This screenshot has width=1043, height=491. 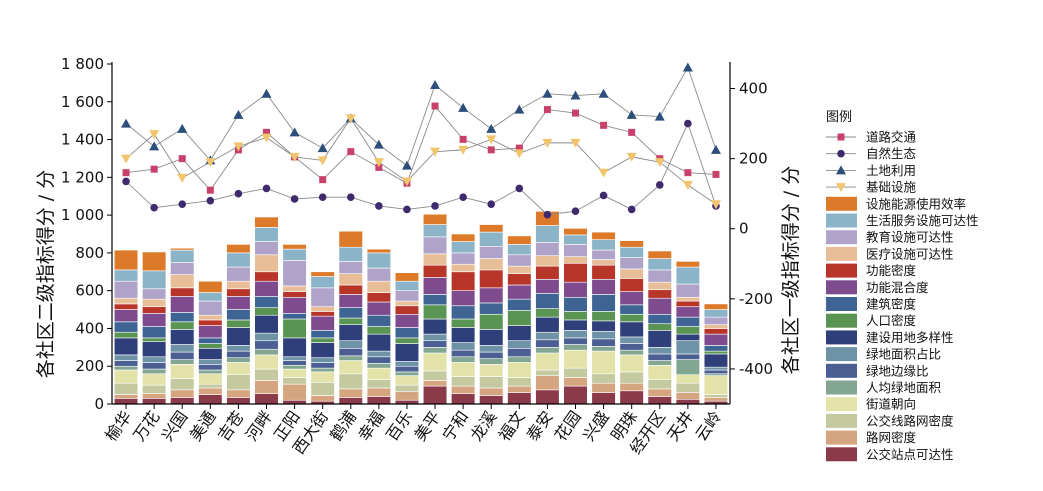 I want to click on bar-segment-福文-12, so click(x=519, y=269).